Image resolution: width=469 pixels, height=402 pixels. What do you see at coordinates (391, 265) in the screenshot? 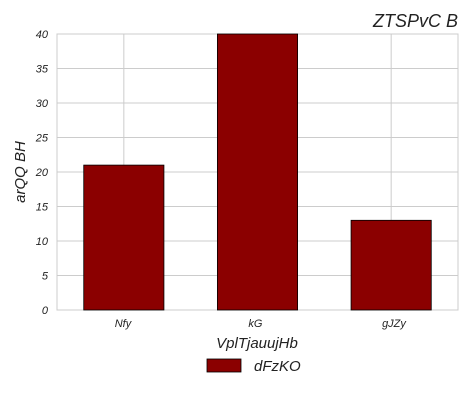
I see `bar-gJZy` at bounding box center [391, 265].